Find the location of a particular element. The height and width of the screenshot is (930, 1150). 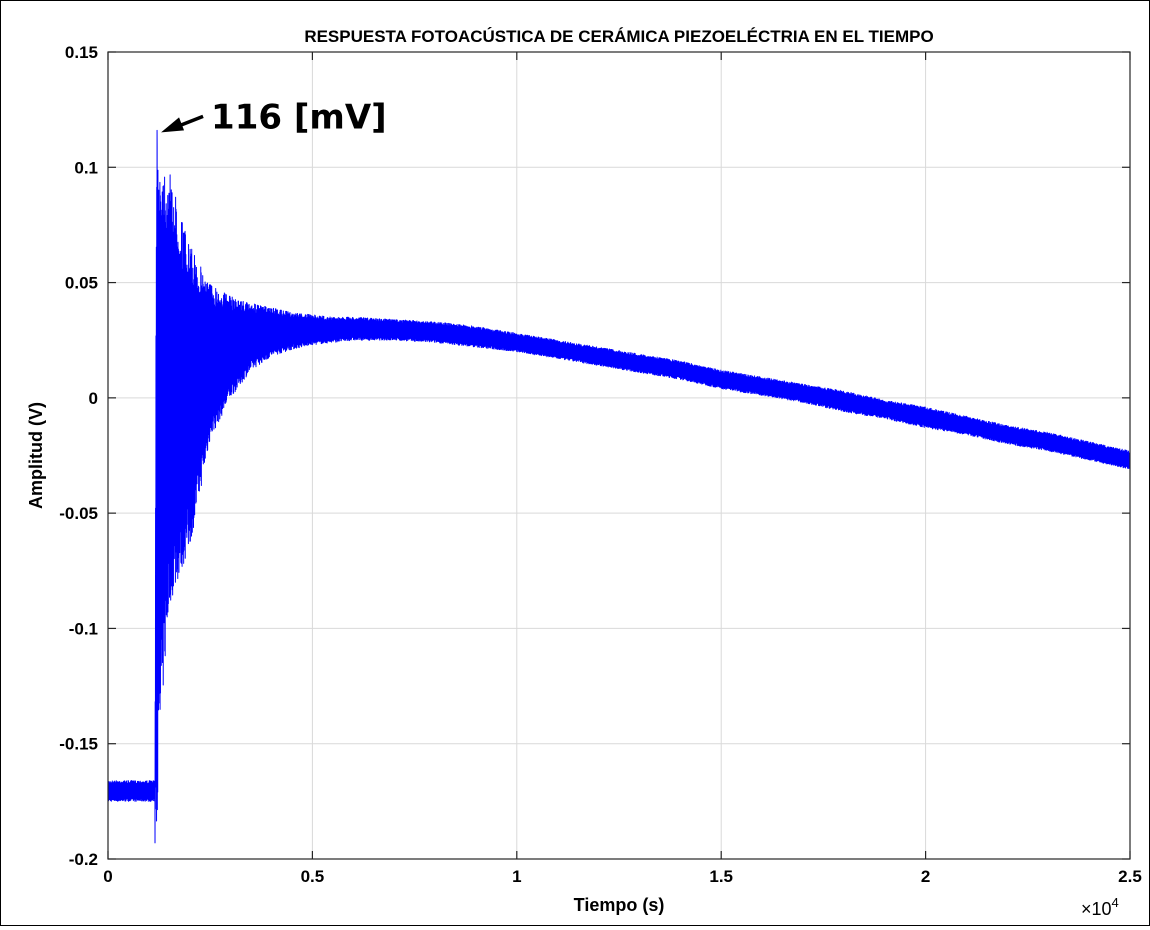

y-tick-label: 0.15 is located at coordinates (81, 52).